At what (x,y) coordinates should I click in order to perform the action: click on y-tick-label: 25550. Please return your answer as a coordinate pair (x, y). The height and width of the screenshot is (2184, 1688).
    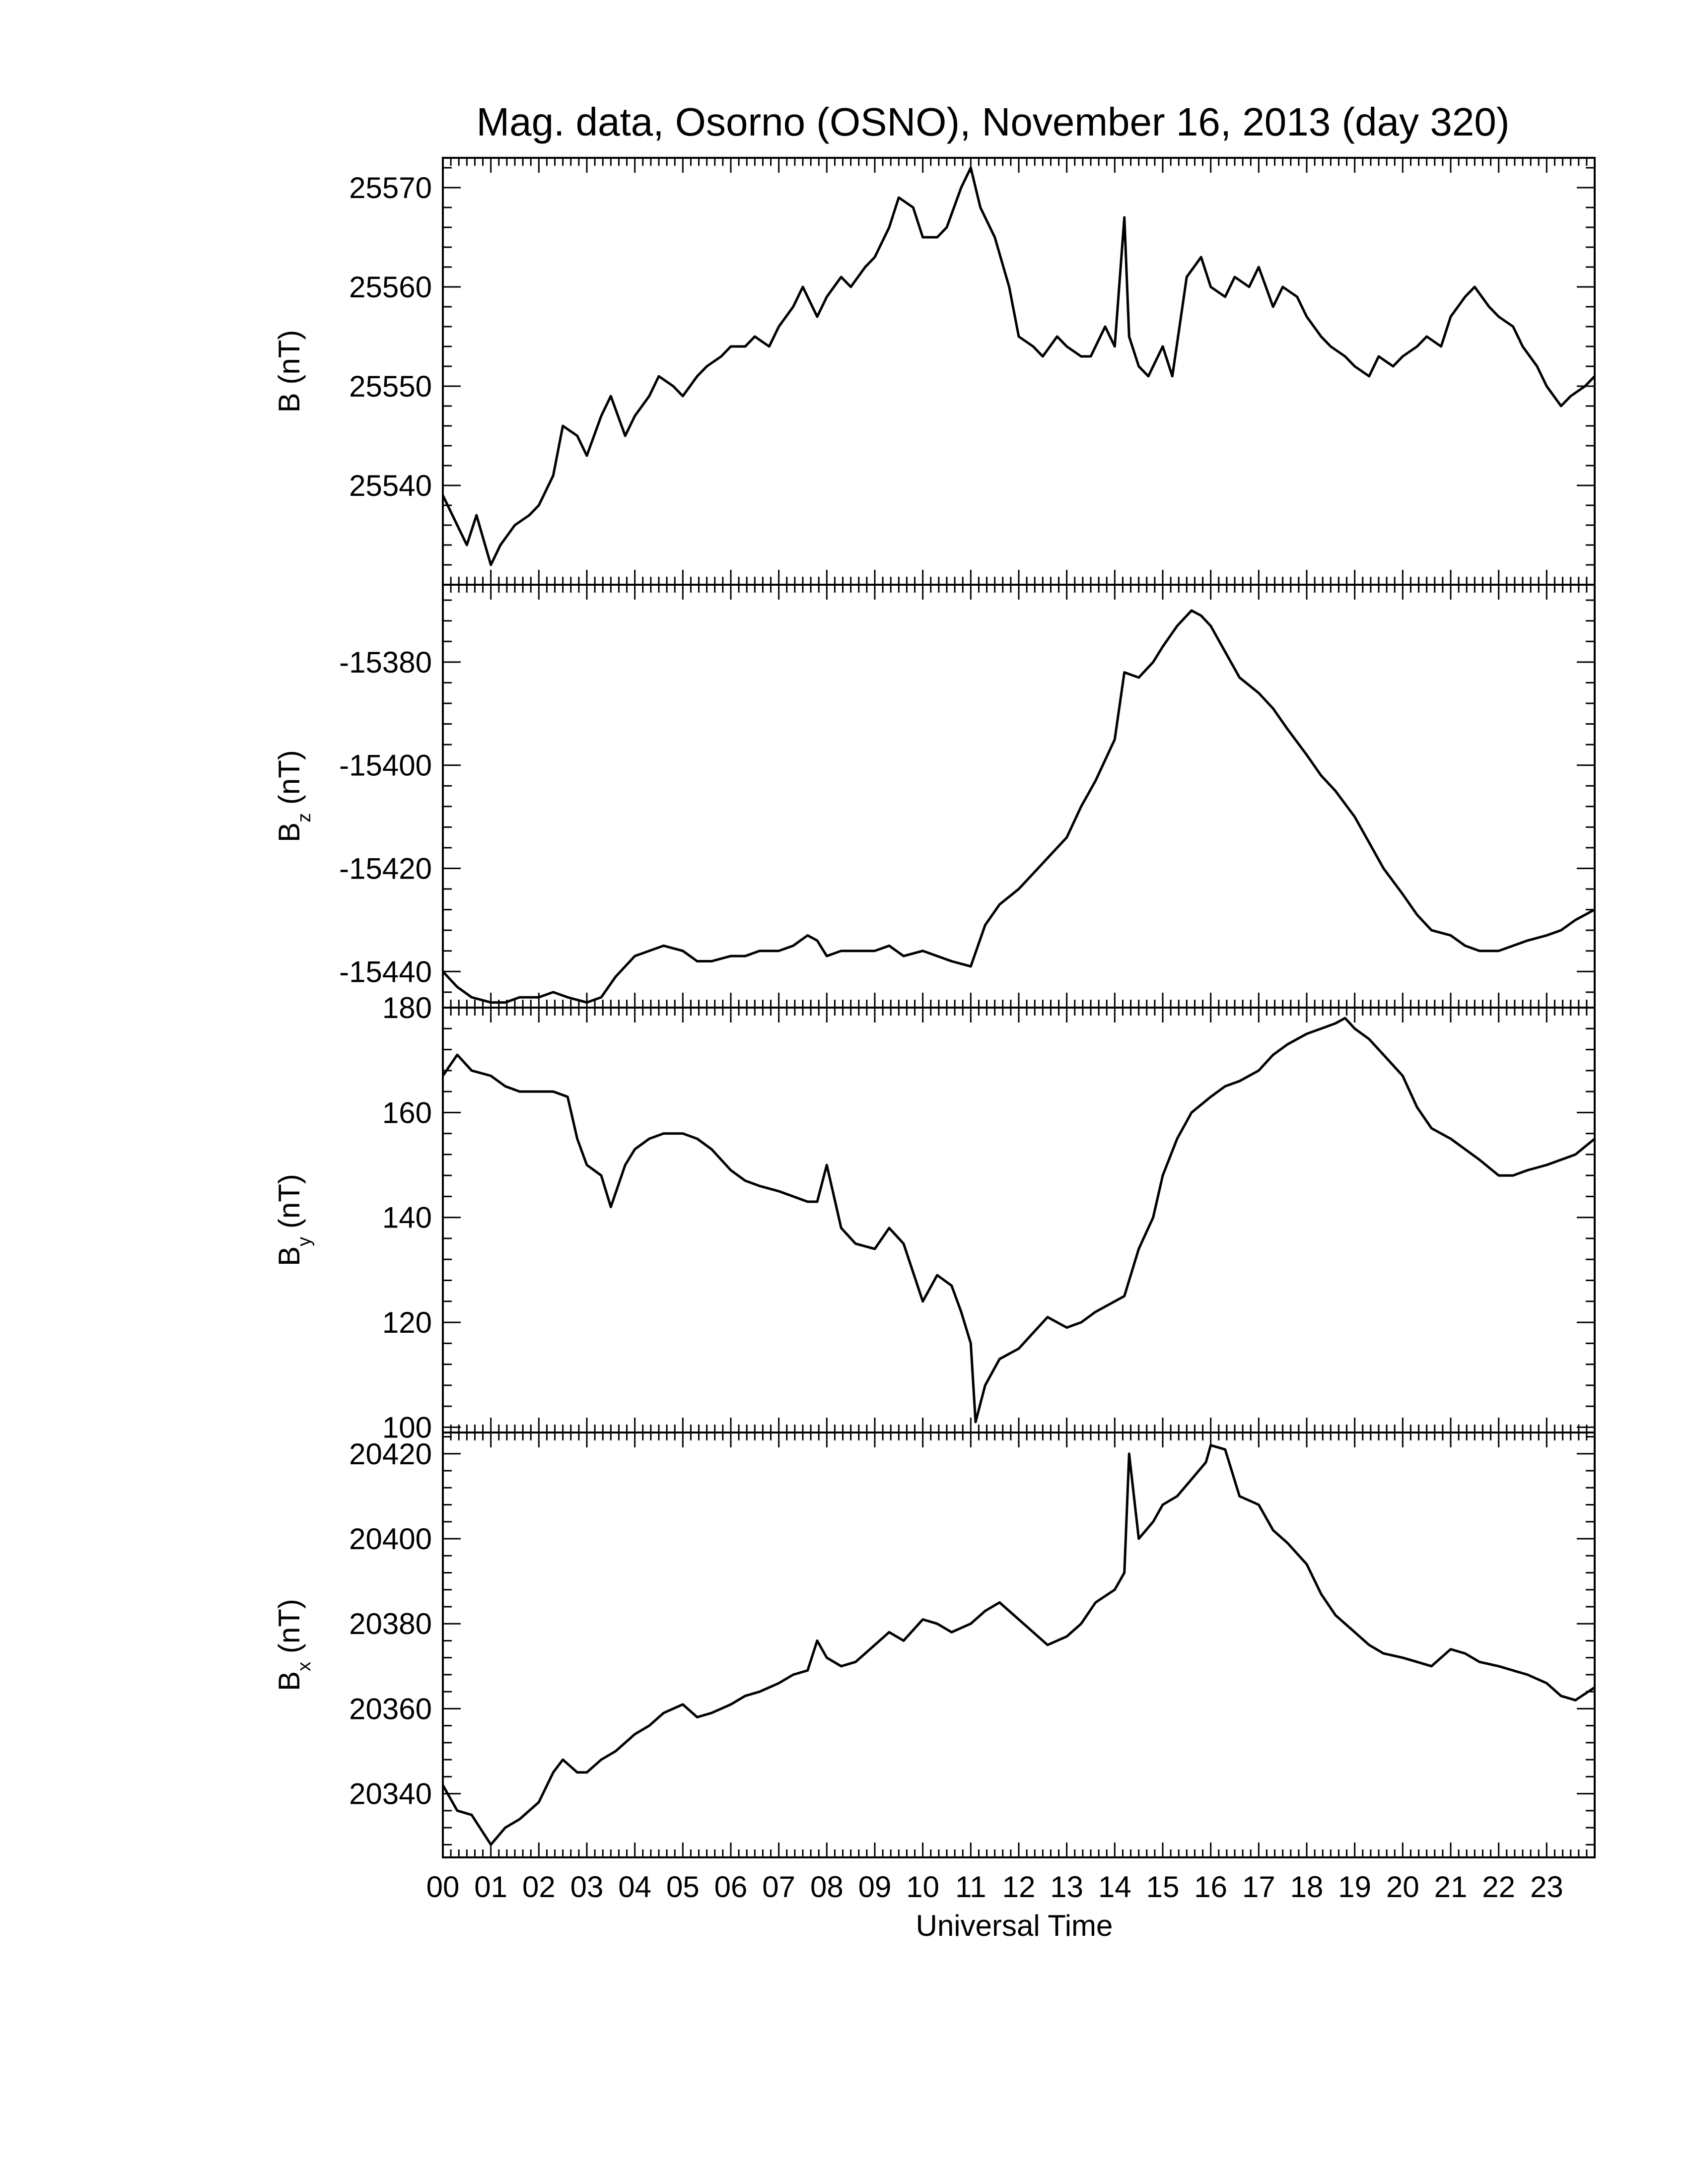
    Looking at the image, I should click on (390, 386).